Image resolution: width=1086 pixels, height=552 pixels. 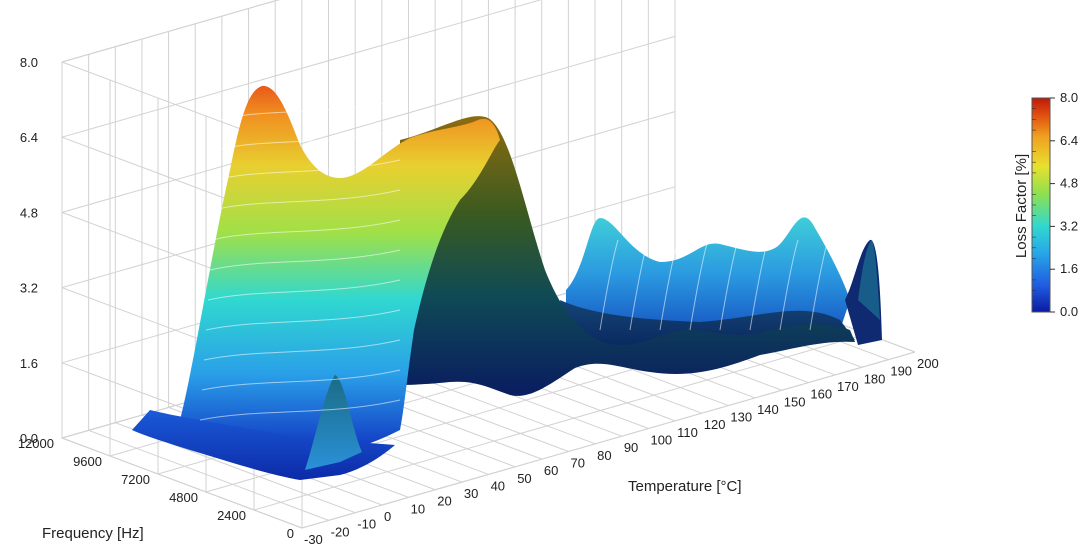 I want to click on surface-front-spike, so click(x=333, y=422).